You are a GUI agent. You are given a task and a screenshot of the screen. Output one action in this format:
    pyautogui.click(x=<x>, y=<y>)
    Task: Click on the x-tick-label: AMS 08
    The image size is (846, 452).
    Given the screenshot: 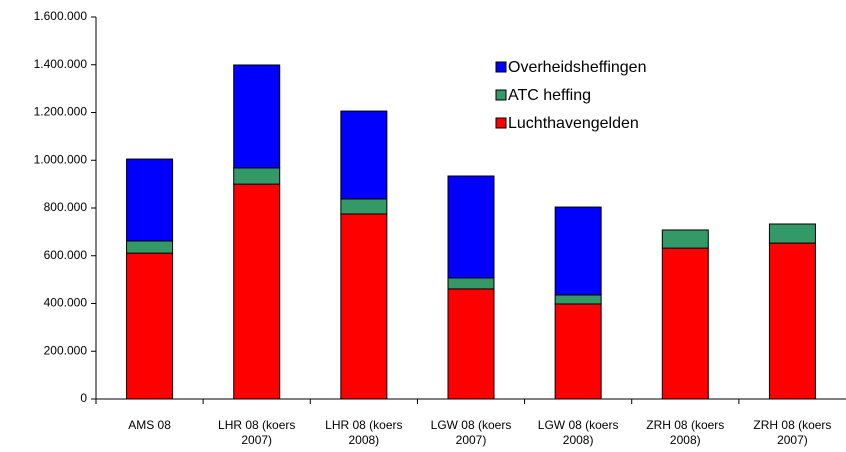 What is the action you would take?
    pyautogui.click(x=149, y=425)
    